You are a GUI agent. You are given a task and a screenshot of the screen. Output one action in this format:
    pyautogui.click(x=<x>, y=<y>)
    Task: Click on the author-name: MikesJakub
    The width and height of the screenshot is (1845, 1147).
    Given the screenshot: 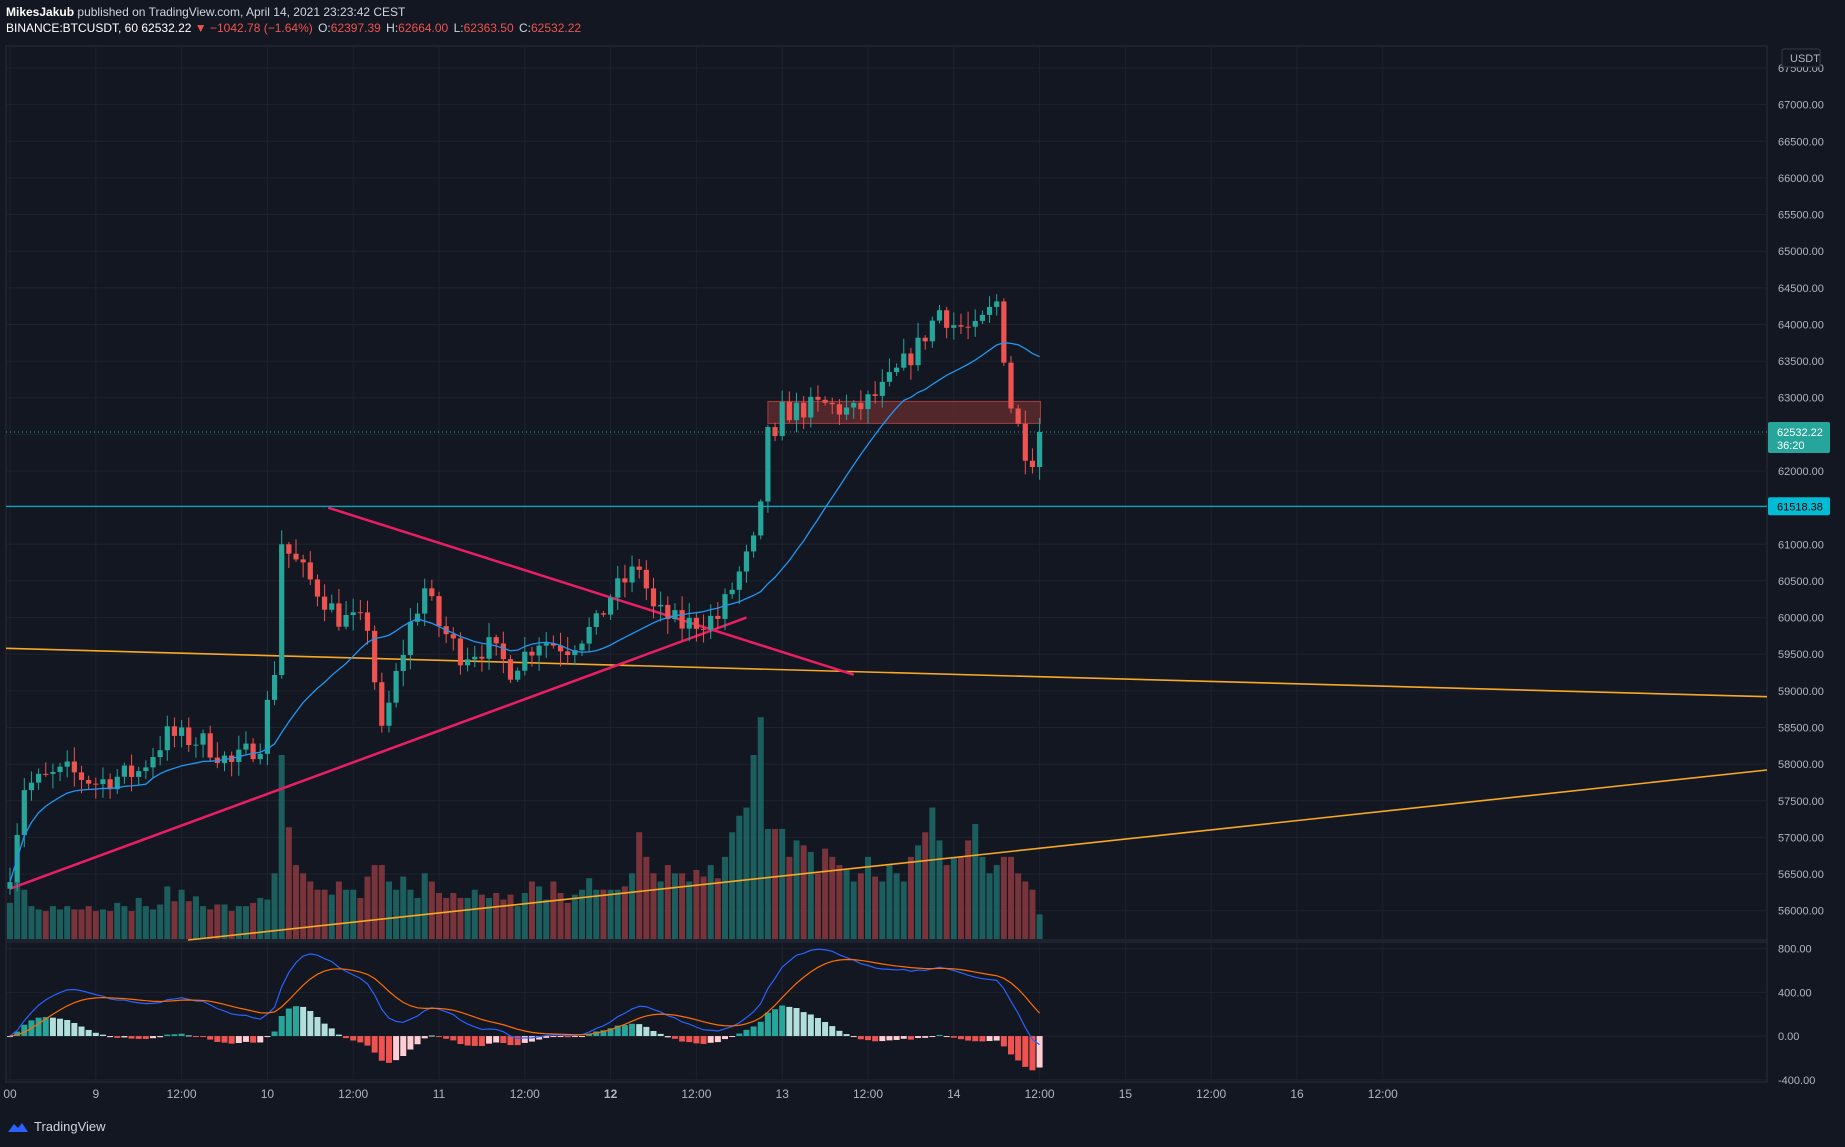 What is the action you would take?
    pyautogui.click(x=40, y=12)
    